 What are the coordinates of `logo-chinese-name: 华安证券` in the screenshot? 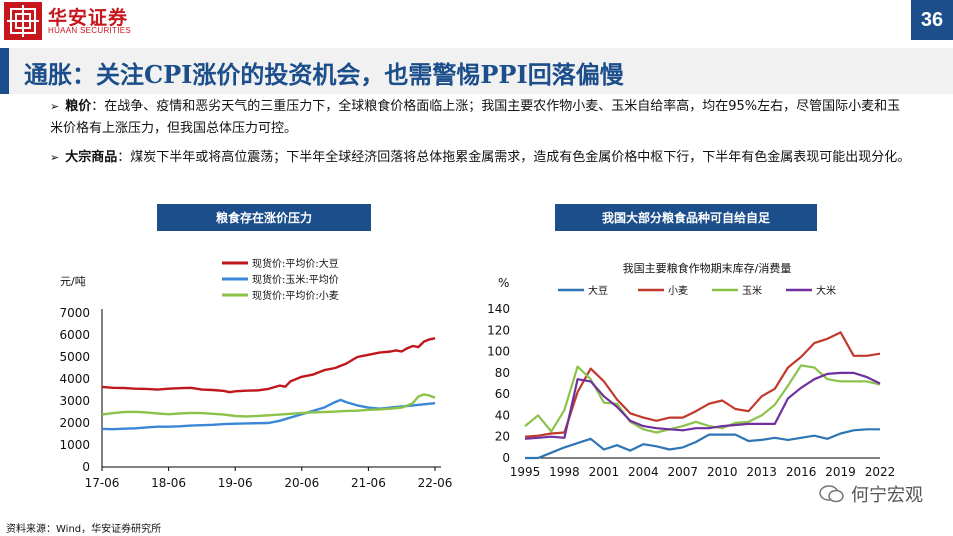 It's located at (88, 18).